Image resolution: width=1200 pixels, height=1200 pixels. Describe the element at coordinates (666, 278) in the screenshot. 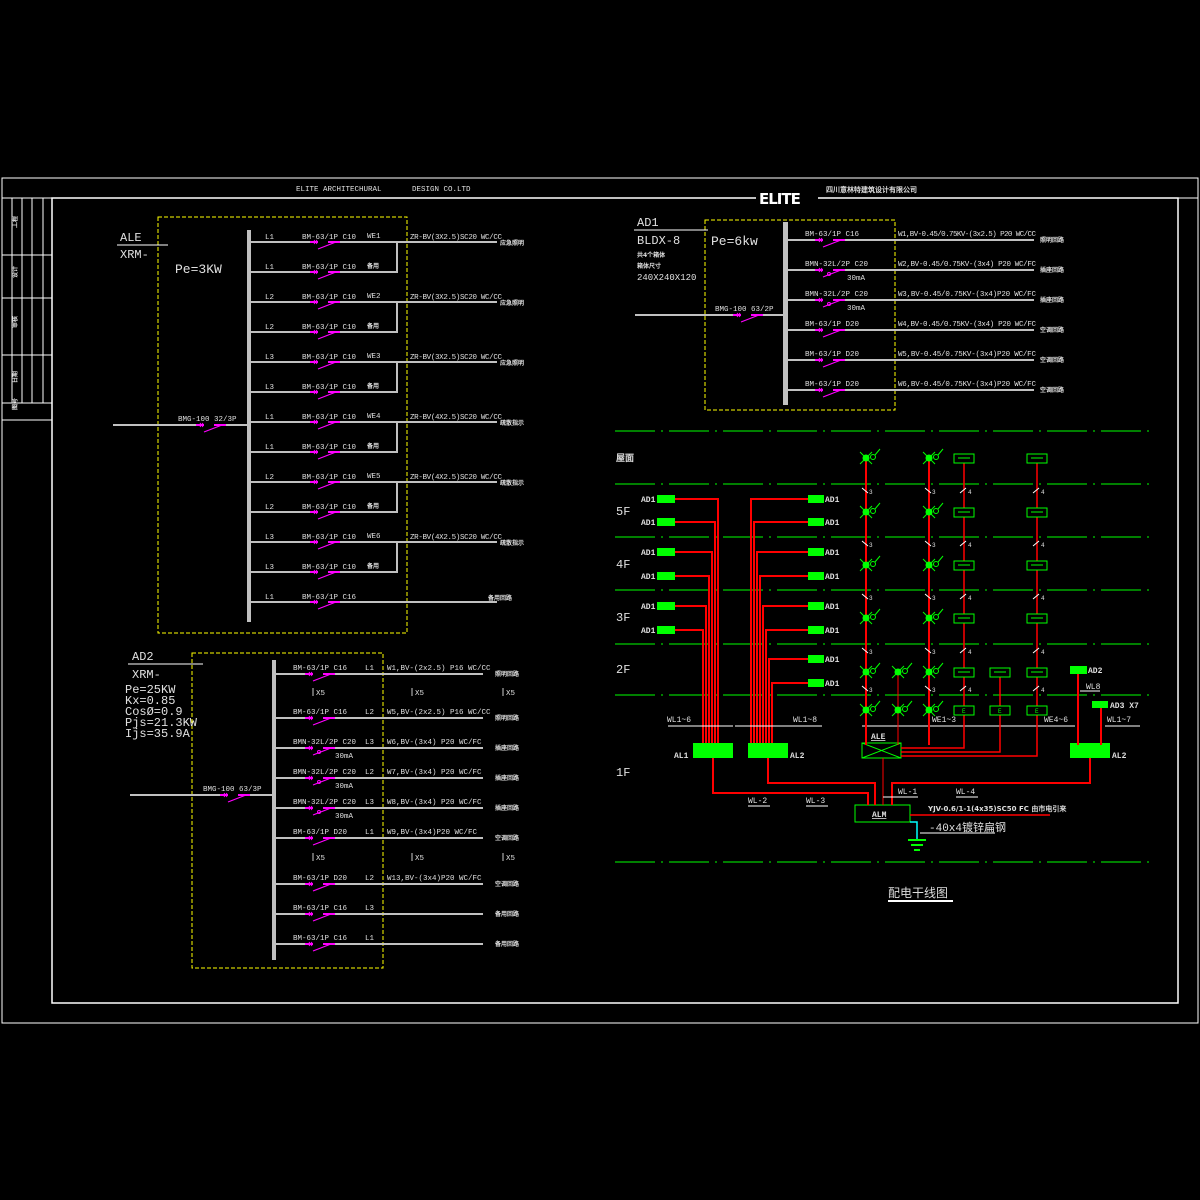

I see `panel-size: 240X240X120` at that location.